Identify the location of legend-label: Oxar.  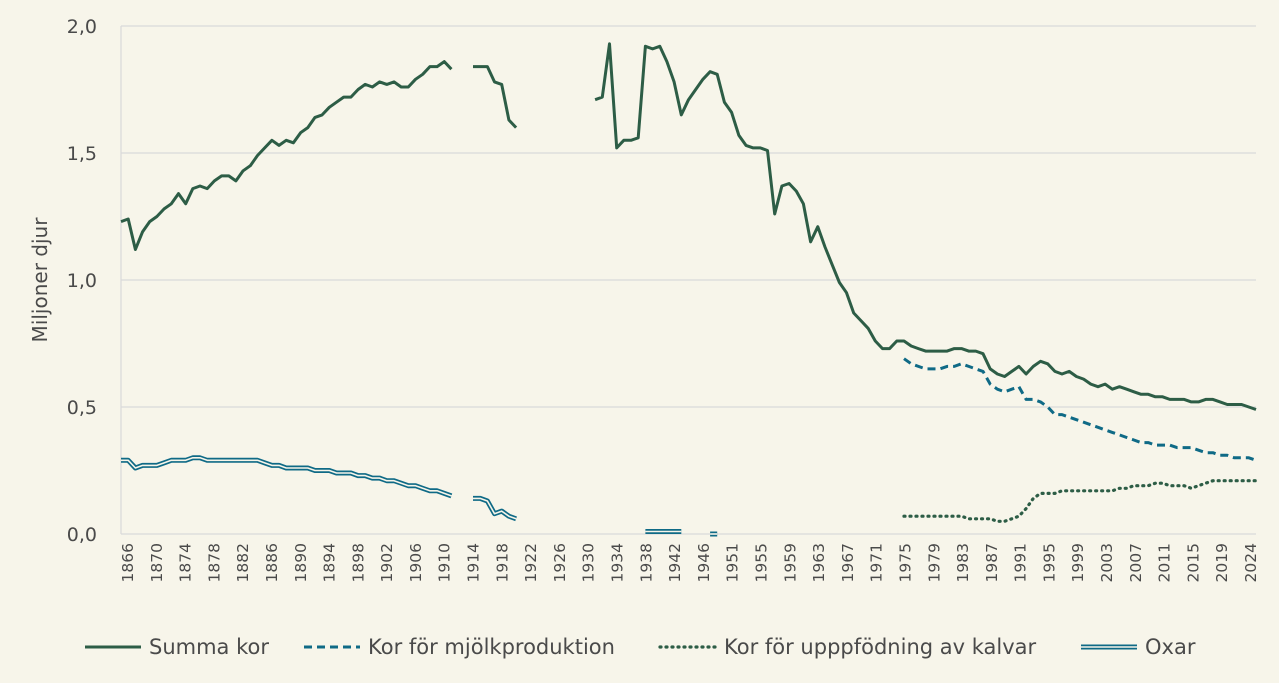
(1170, 647).